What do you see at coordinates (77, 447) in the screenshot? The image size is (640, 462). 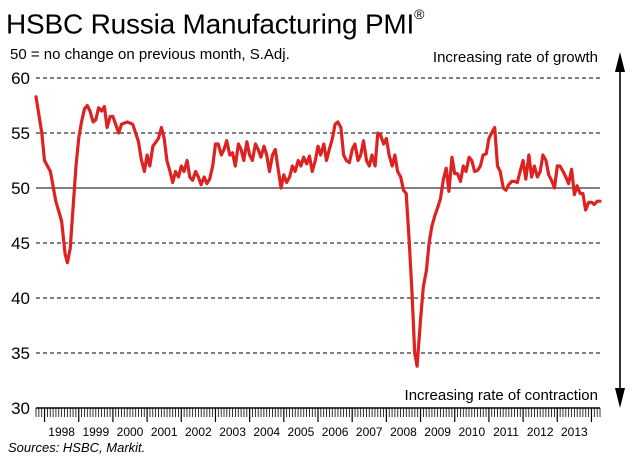 I see `chart-source: Sources: HSBC, Markit.` at bounding box center [77, 447].